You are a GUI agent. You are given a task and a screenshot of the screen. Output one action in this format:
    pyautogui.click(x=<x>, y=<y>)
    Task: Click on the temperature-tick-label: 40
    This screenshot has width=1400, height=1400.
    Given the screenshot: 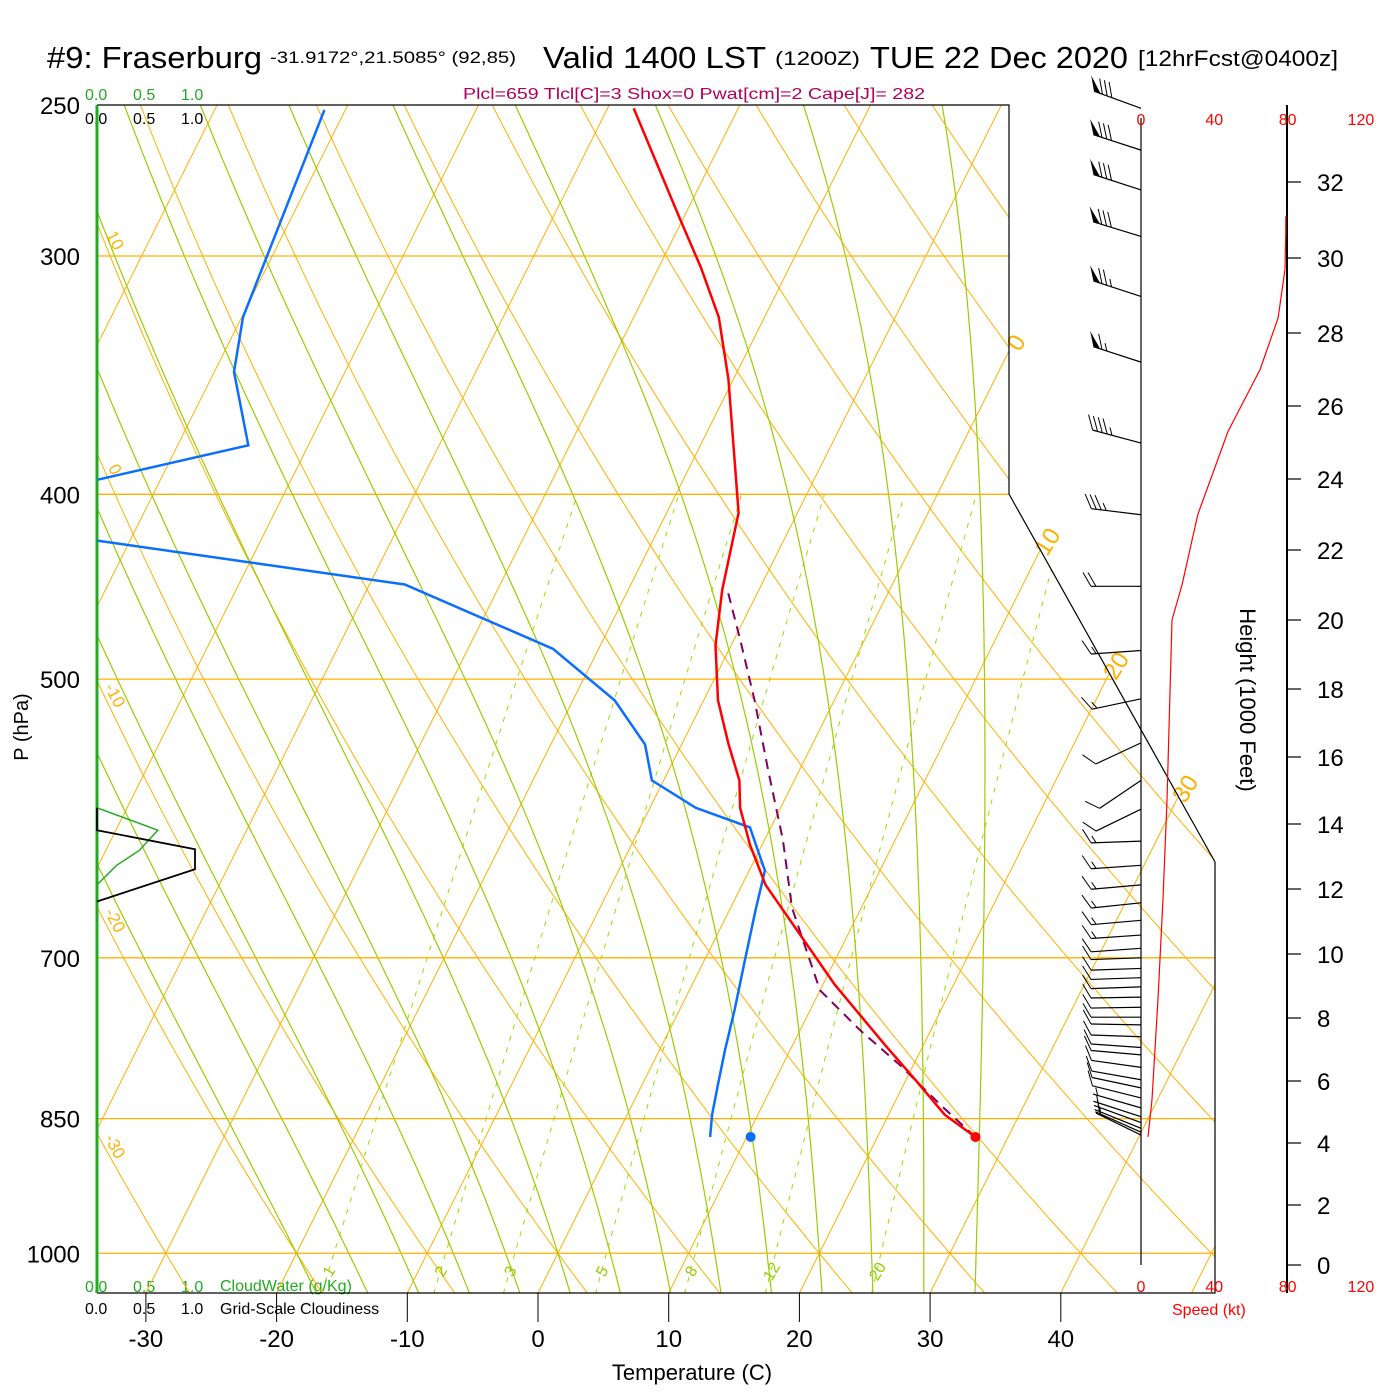 What is the action you would take?
    pyautogui.click(x=1060, y=1339)
    